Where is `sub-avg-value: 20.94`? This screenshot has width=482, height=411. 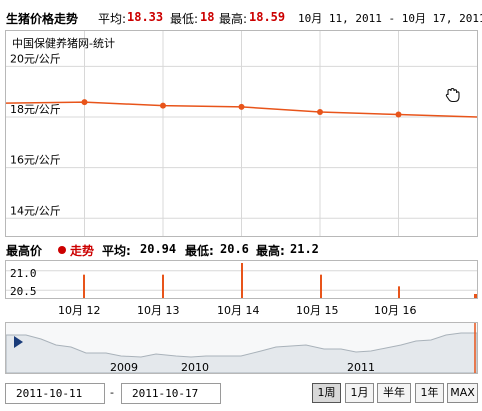
sub-avg-value: 20.94 is located at coordinates (158, 249).